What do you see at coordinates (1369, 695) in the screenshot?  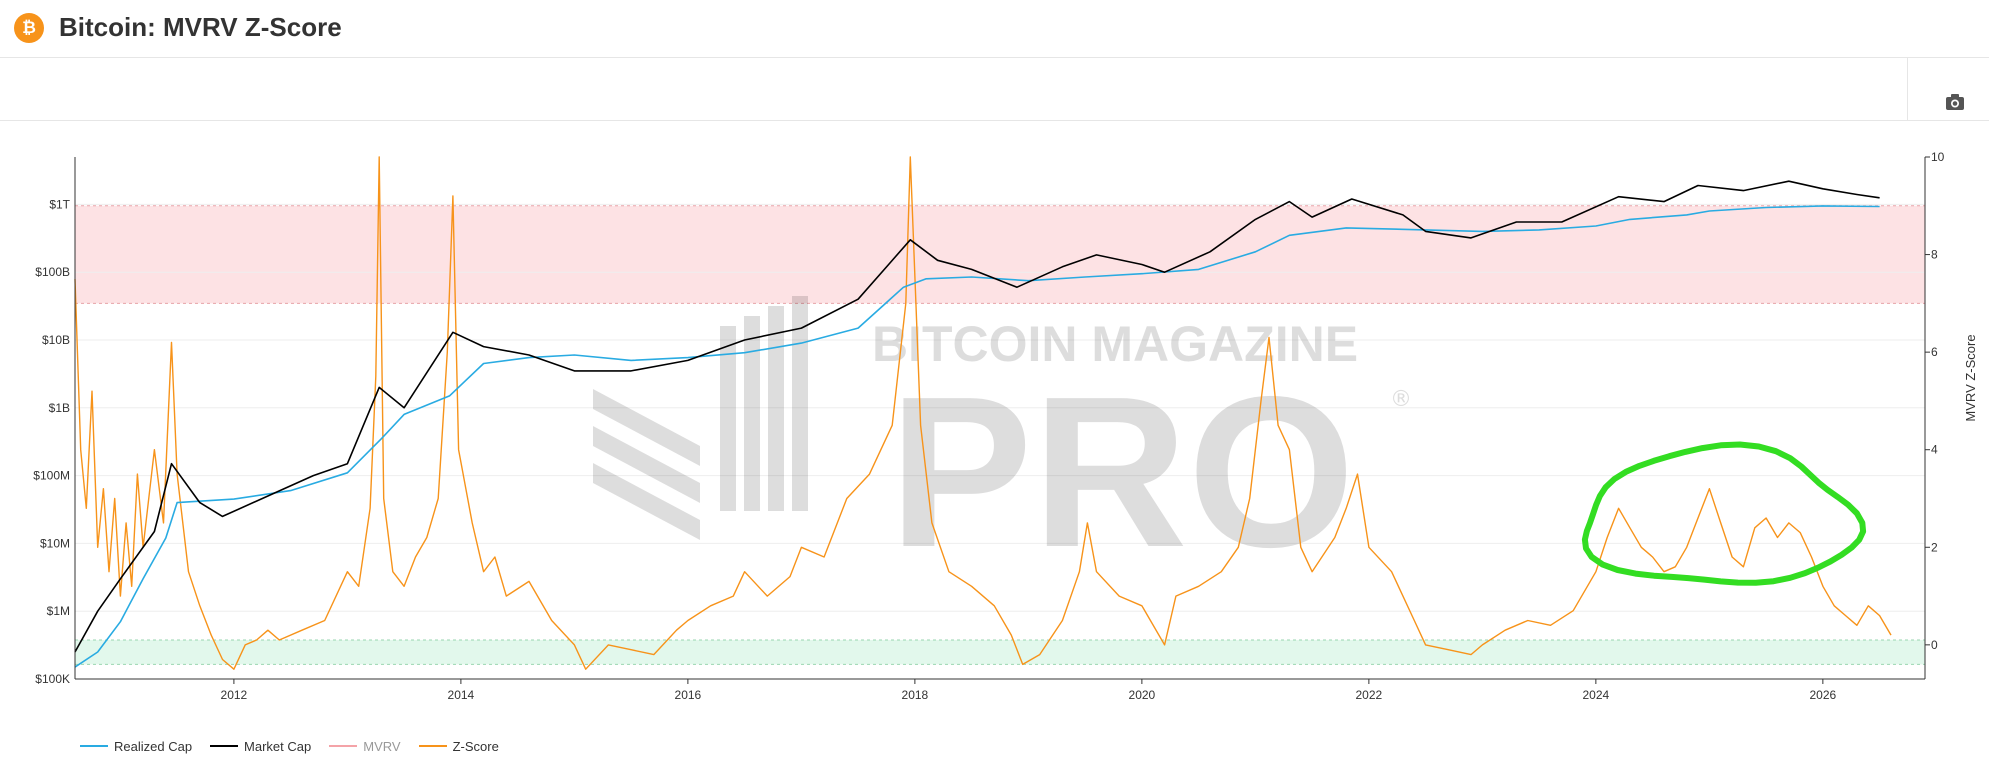 I see `x-tick-label-5: 2022` at bounding box center [1369, 695].